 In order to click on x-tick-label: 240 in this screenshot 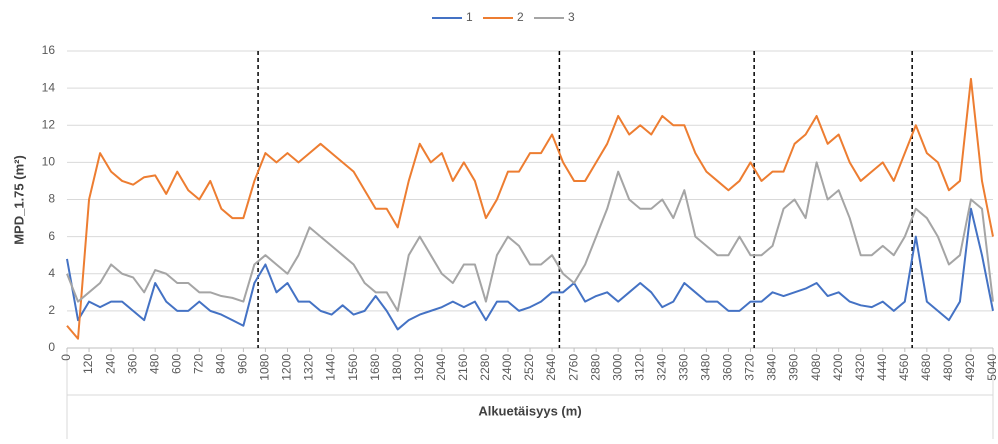, I will do `click(110, 364)`.